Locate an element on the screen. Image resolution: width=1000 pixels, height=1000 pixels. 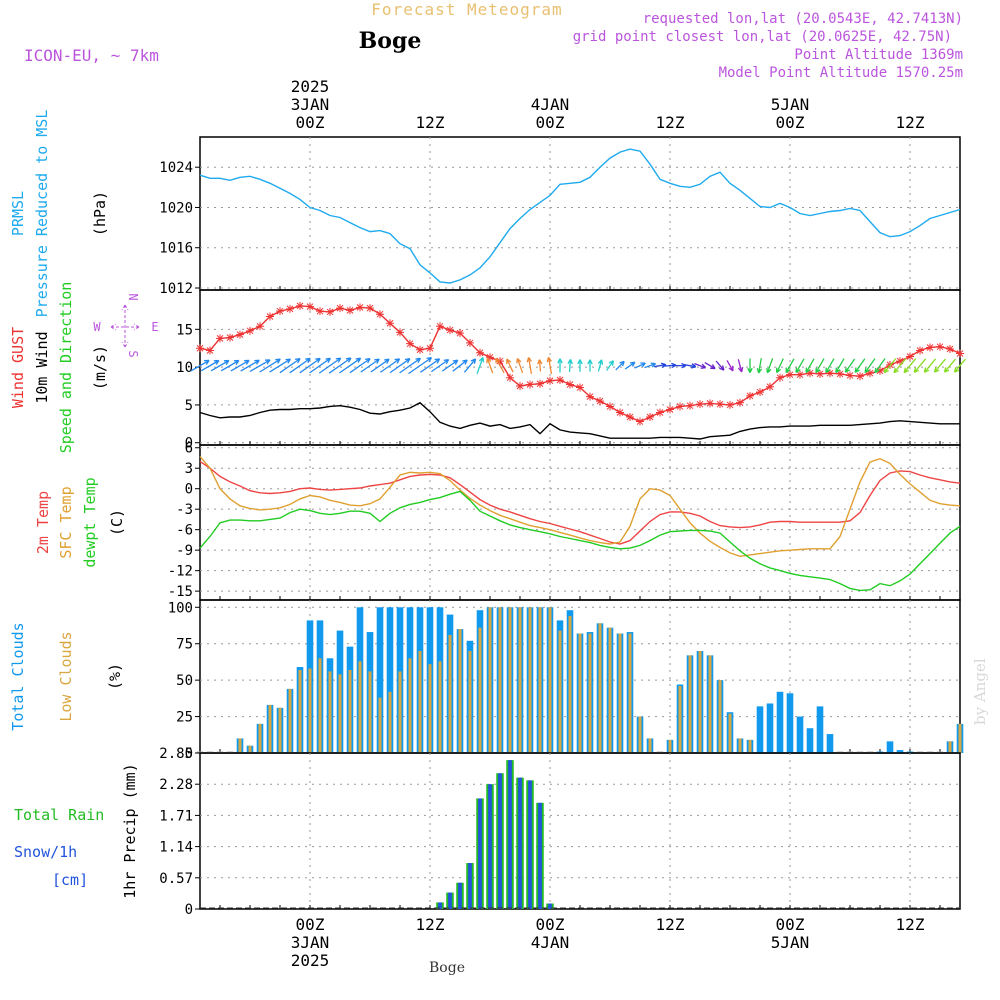
series-prmsl is located at coordinates (580, 216).